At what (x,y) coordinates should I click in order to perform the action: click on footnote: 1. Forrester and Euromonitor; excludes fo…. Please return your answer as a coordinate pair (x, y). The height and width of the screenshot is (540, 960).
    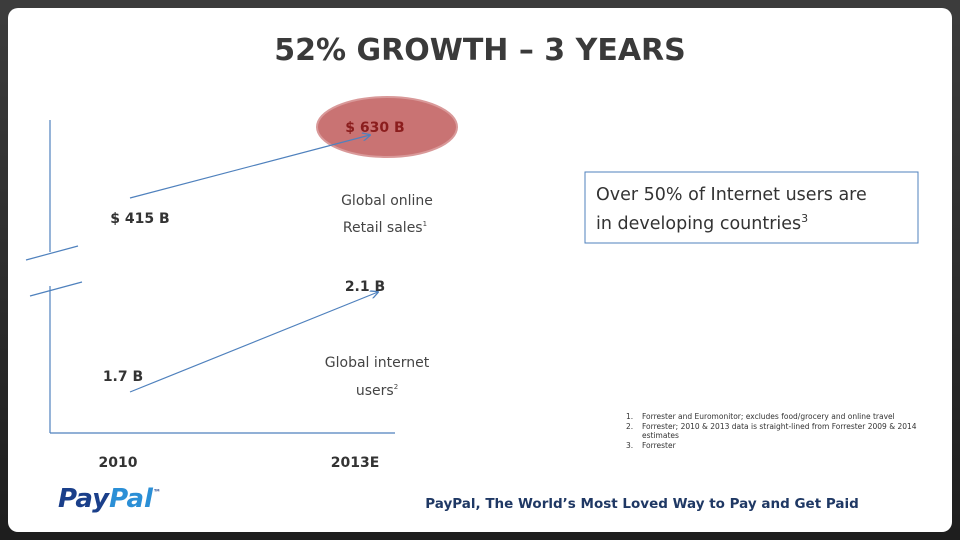
    Looking at the image, I should click on (776, 417).